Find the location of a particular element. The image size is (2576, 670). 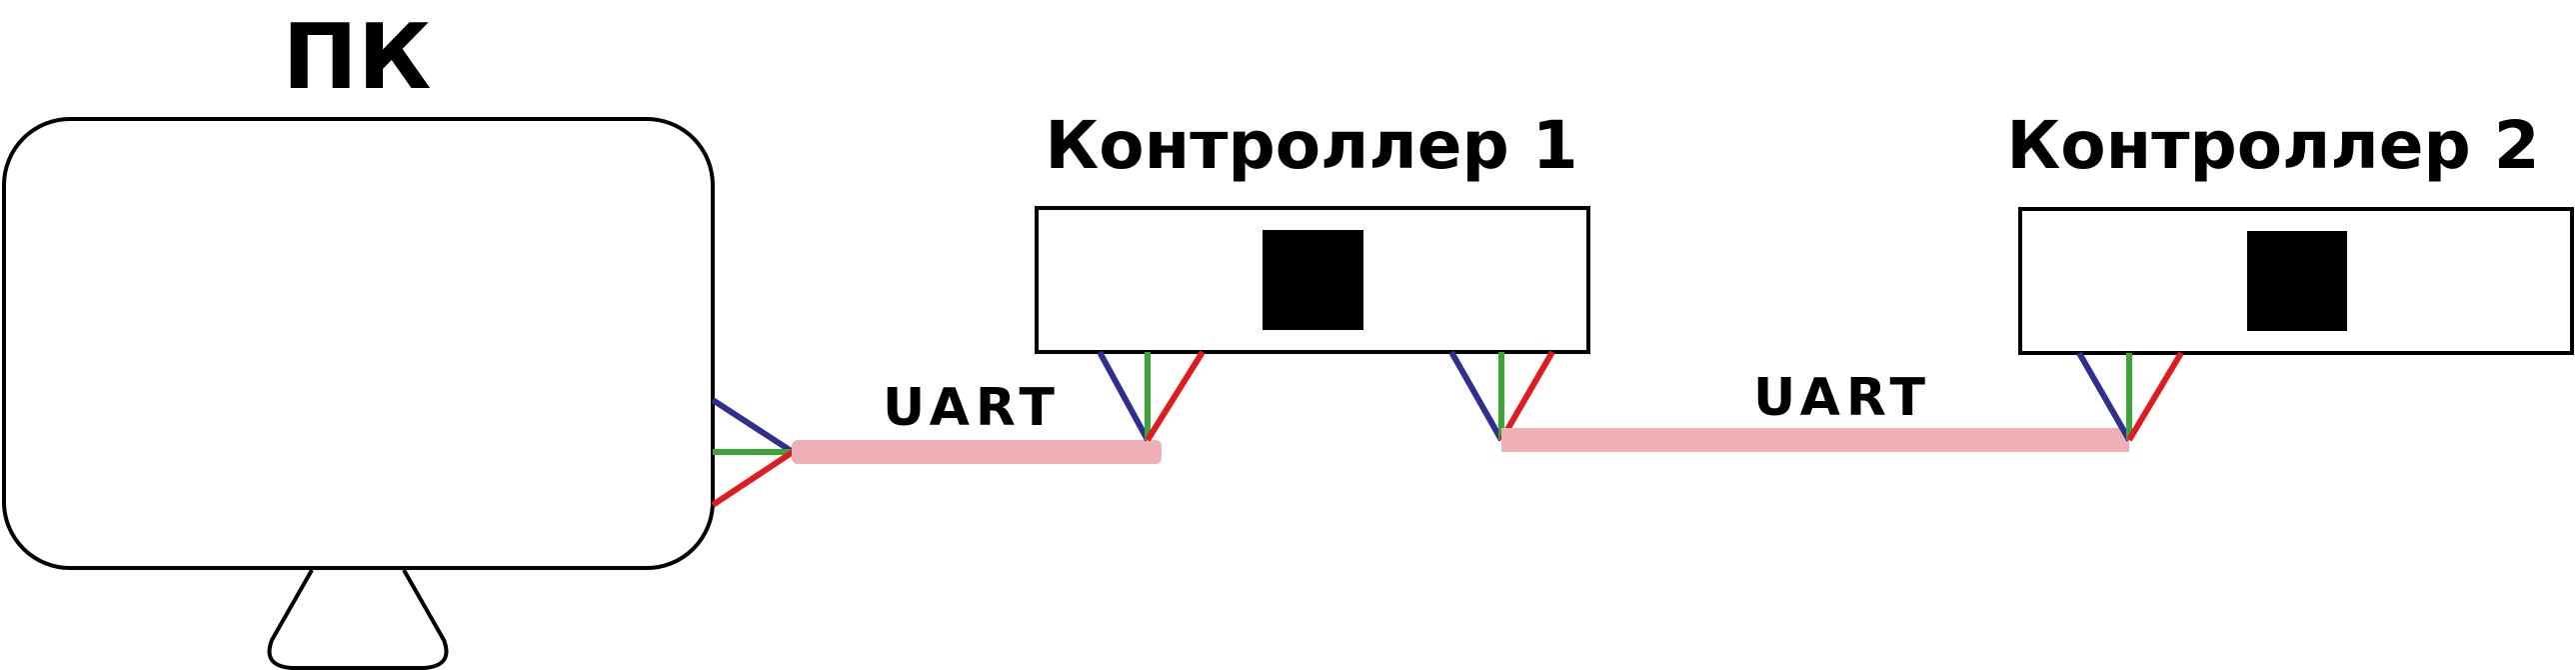

uart-link-1: UART is located at coordinates (936, 443).